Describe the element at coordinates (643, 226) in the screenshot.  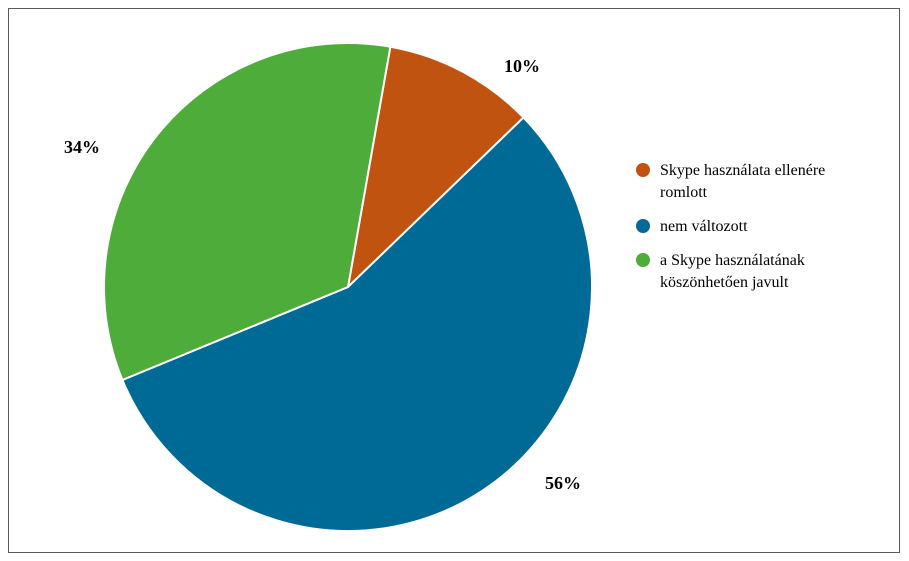
I see `legend-swatch-nem-valtozott` at that location.